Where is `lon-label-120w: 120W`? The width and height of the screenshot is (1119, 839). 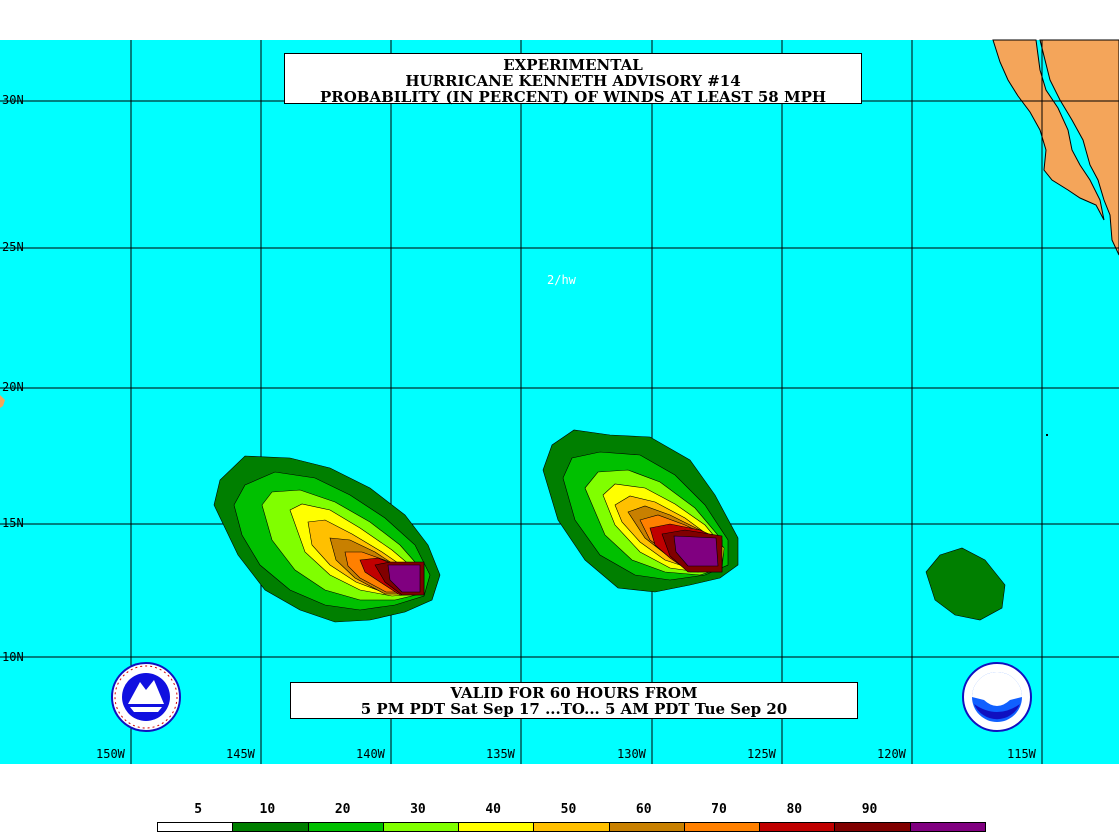
lon-label-120w: 120W is located at coordinates (891, 754).